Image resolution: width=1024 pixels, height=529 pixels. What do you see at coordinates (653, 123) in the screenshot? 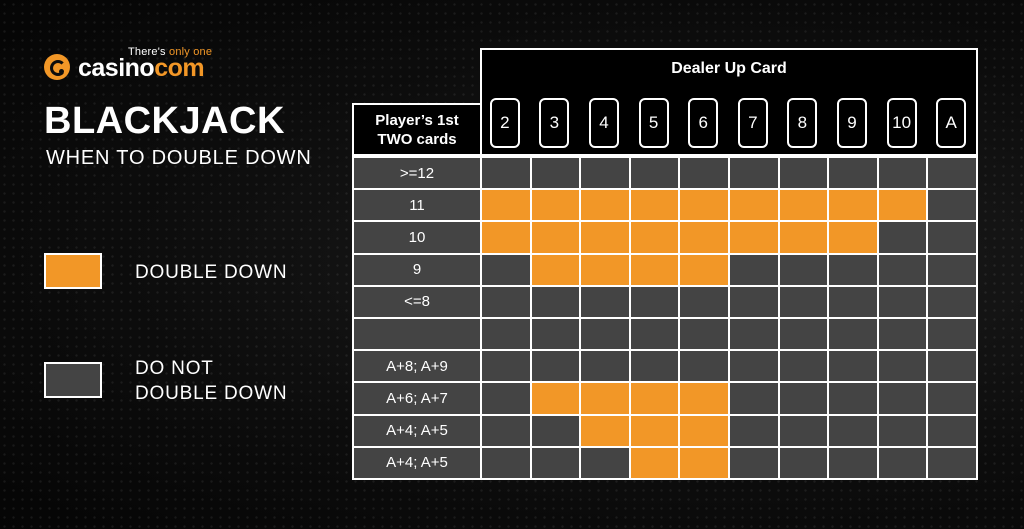
I see `dealer-card-5: 5` at bounding box center [653, 123].